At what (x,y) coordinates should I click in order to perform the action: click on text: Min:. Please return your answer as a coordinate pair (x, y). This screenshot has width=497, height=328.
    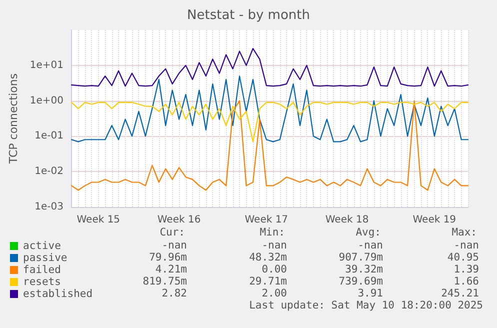
    Looking at the image, I should click on (273, 232).